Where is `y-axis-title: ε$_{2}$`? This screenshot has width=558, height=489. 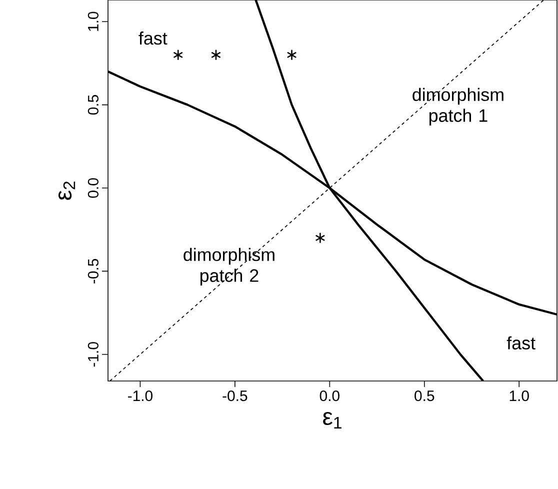
y-axis-title: ε$_{2}$ is located at coordinates (67, 191).